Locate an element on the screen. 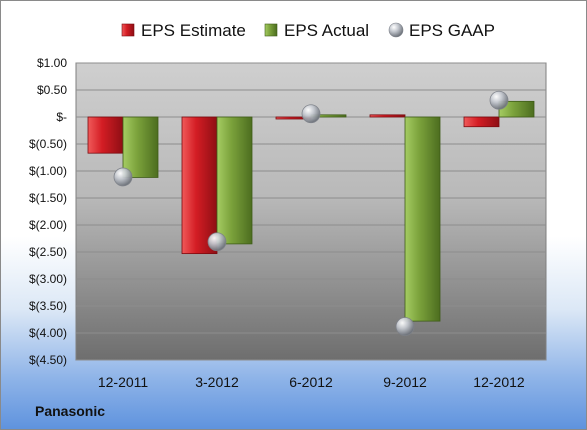  legend-eps-gaap: EPS GAAP is located at coordinates (452, 30).